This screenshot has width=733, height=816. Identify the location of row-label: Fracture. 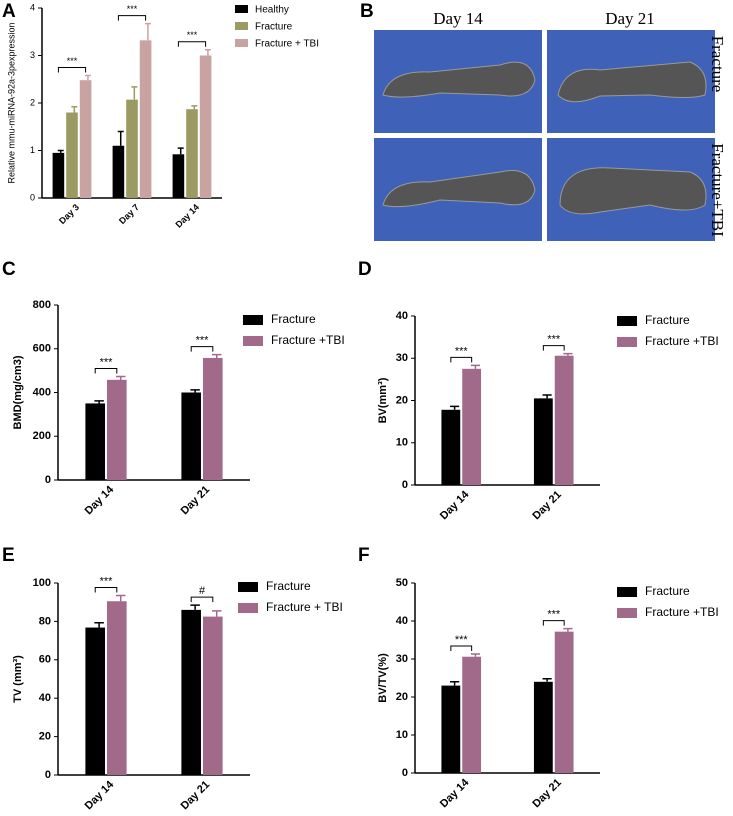
(717, 64).